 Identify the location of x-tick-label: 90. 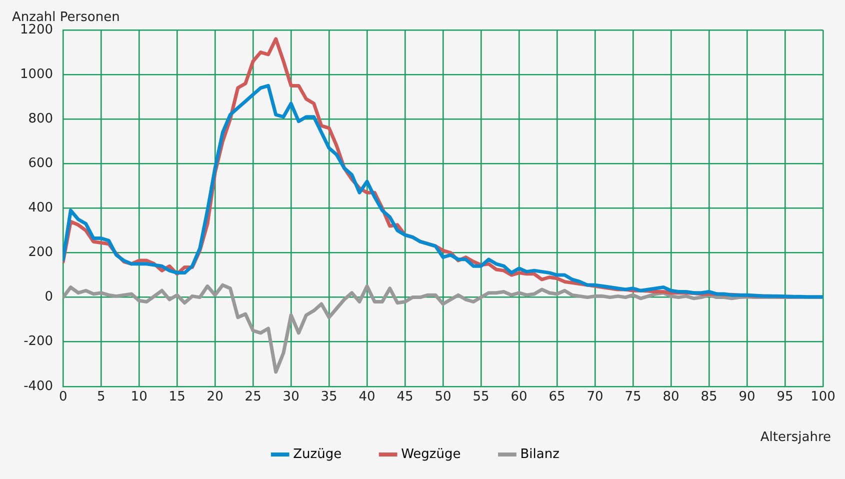
(747, 397).